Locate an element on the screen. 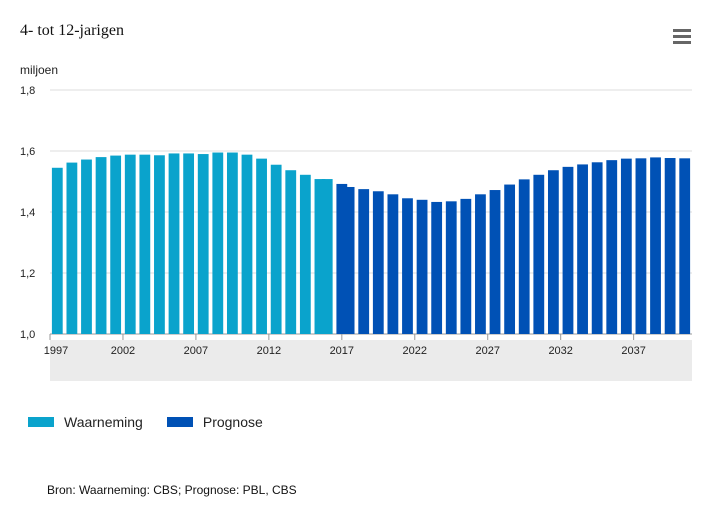 This screenshot has height=525, width=718. bar-prognose-2018 is located at coordinates (364, 261).